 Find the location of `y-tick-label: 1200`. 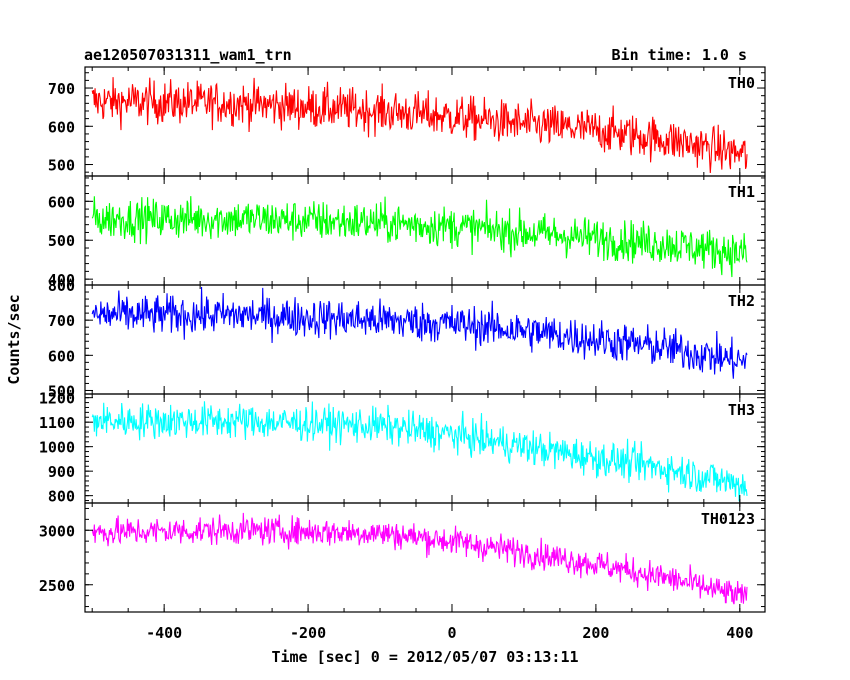

y-tick-label: 1200 is located at coordinates (57, 399).